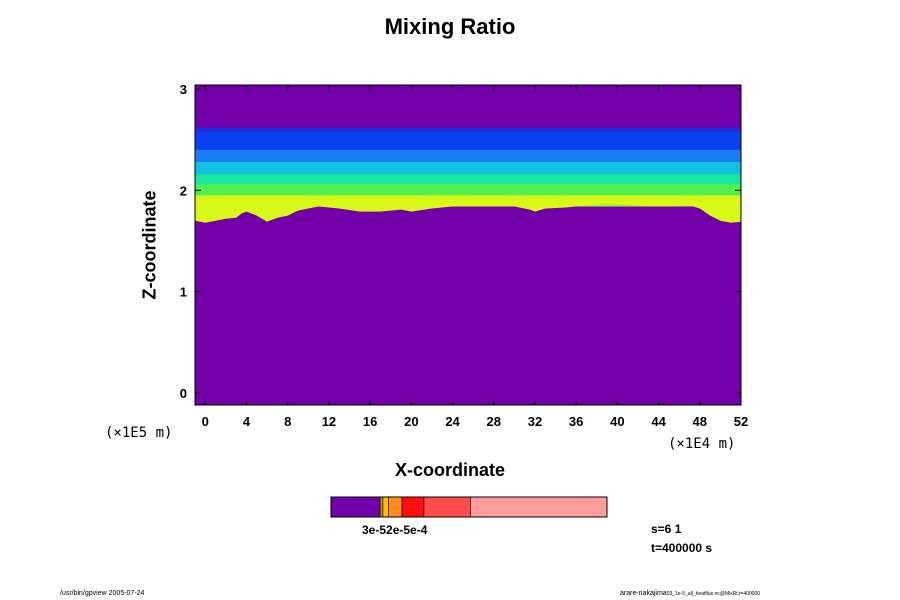 The width and height of the screenshot is (900, 600). I want to click on x-tick-label: 28, so click(494, 421).